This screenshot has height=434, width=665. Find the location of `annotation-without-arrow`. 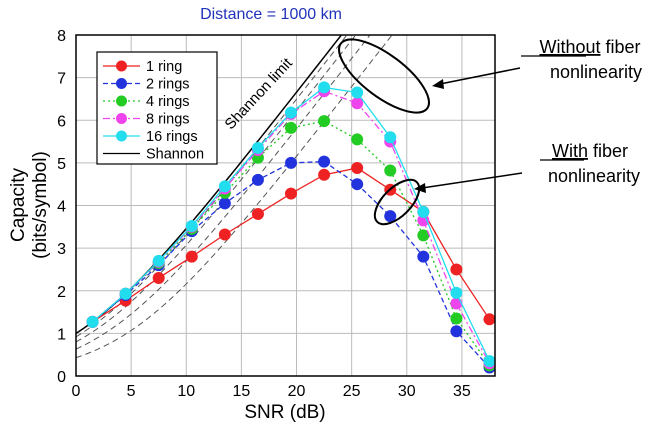

annotation-without-arrow is located at coordinates (480, 76).